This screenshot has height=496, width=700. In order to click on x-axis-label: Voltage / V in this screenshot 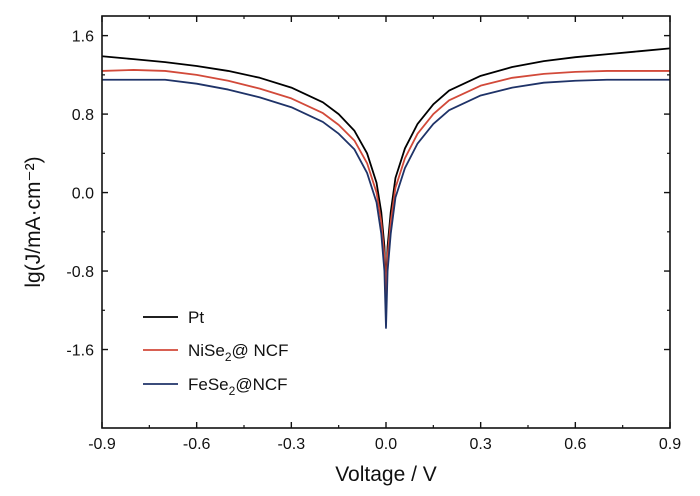, I will do `click(386, 474)`.